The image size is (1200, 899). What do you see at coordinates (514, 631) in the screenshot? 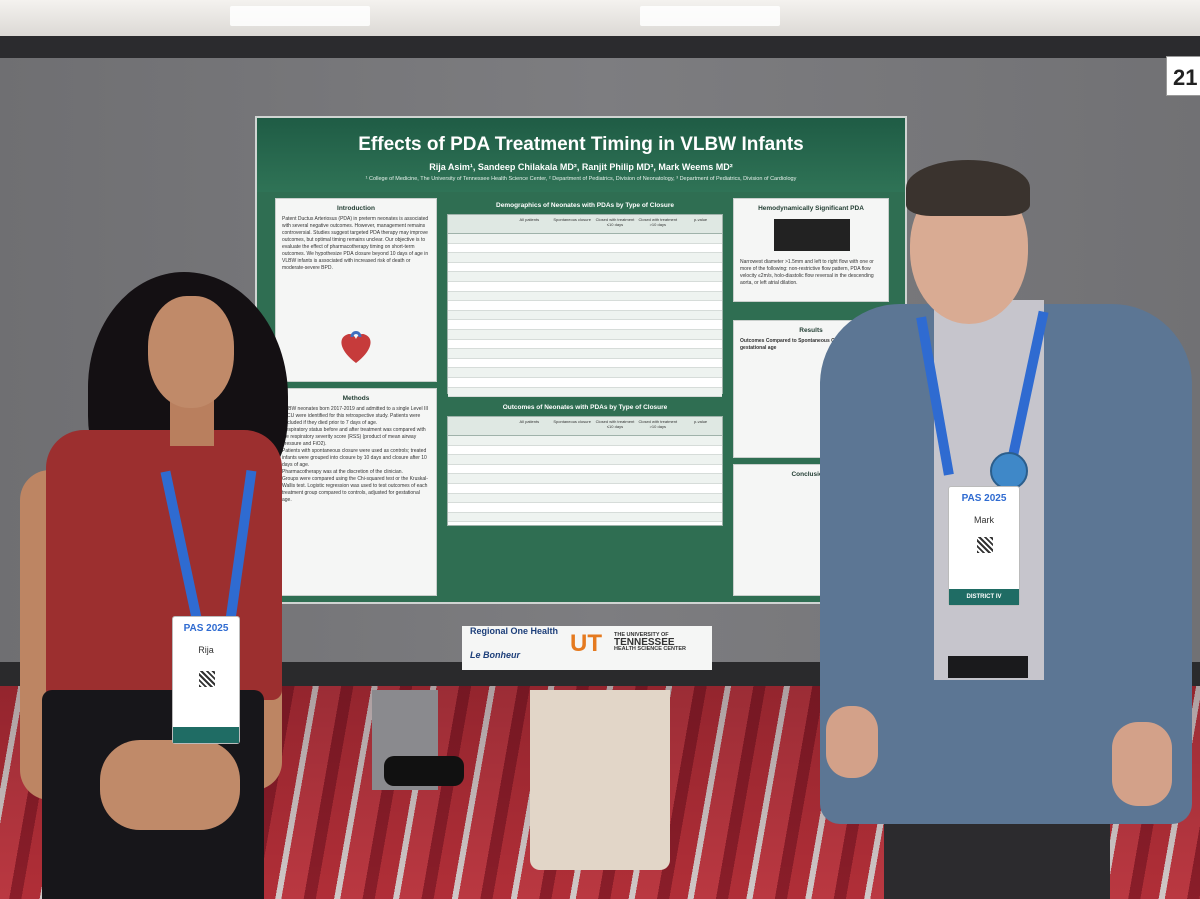
I see `regional-one-logo: Regional One Health` at bounding box center [514, 631].